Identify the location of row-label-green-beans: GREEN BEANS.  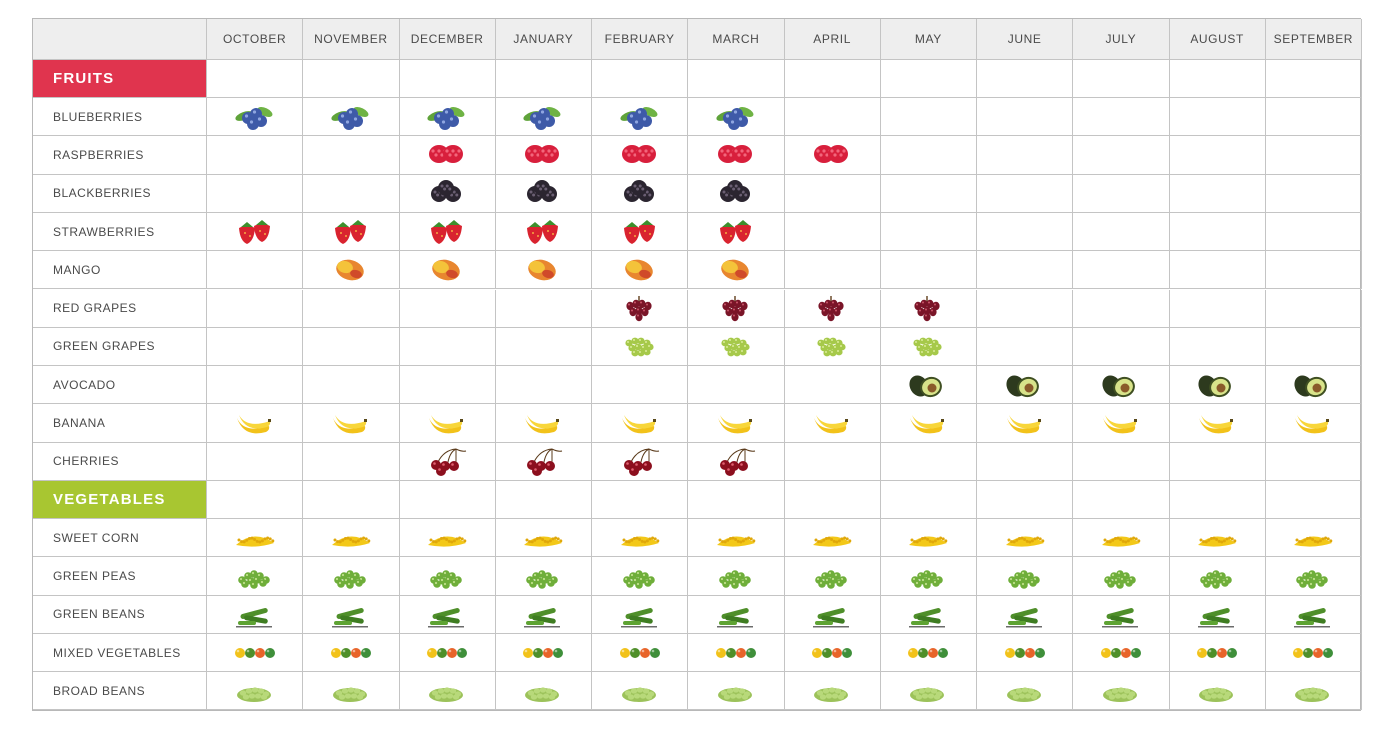
(120, 614).